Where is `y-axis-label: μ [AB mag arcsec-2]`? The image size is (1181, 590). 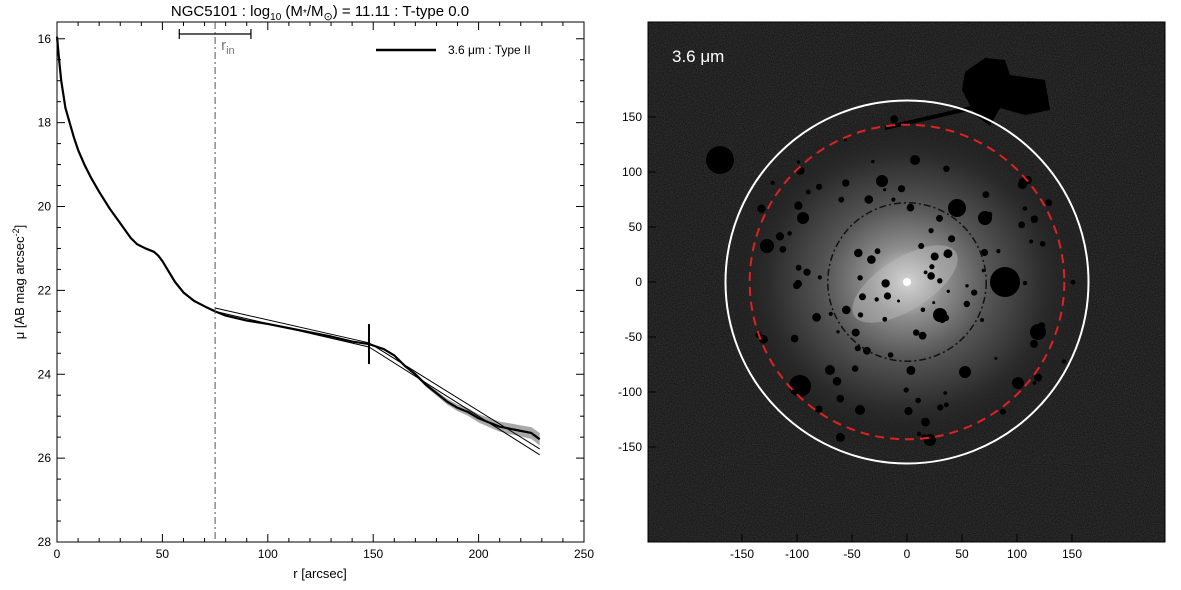 y-axis-label: μ [AB mag arcsec-2] is located at coordinates (19, 282).